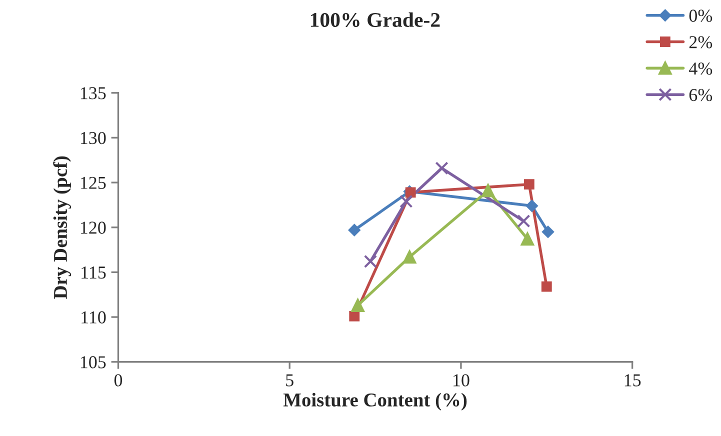 The image size is (721, 436). What do you see at coordinates (94, 317) in the screenshot?
I see `y-tick-label: 110` at bounding box center [94, 317].